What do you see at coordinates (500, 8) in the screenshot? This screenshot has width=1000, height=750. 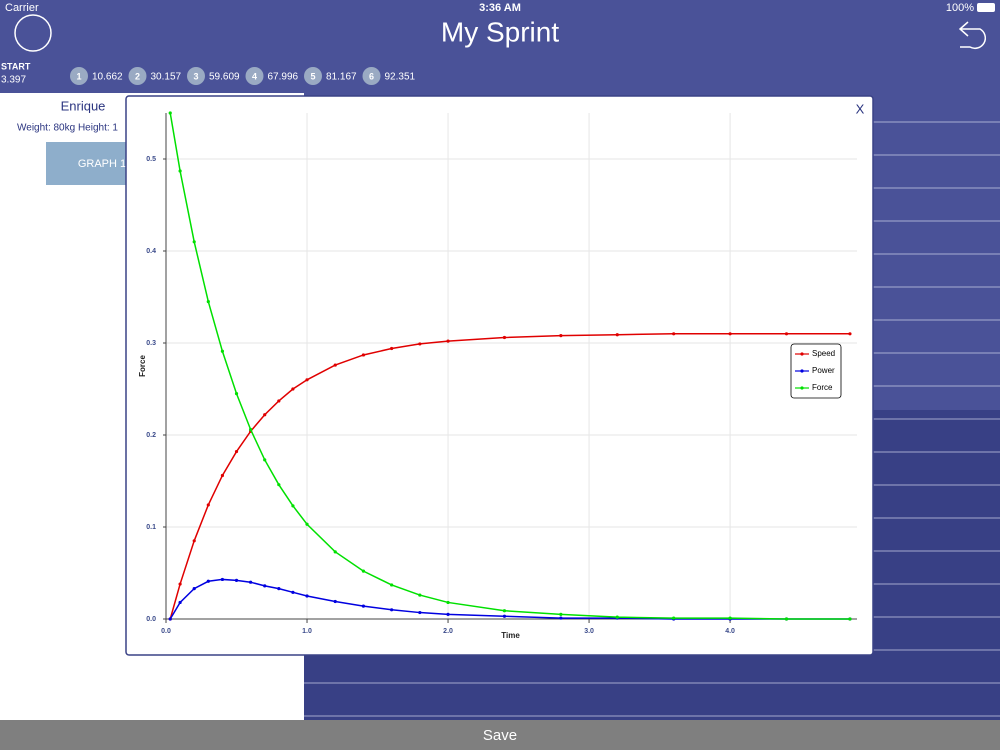 I see `clock: 3:36 AM` at bounding box center [500, 8].